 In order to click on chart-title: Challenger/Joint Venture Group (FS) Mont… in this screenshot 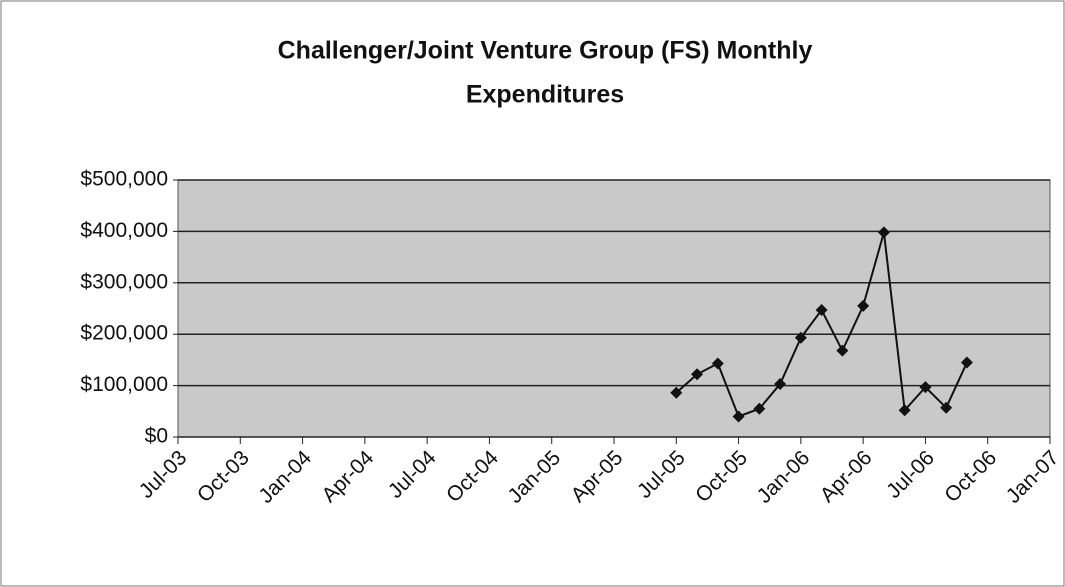, I will do `click(545, 51)`.